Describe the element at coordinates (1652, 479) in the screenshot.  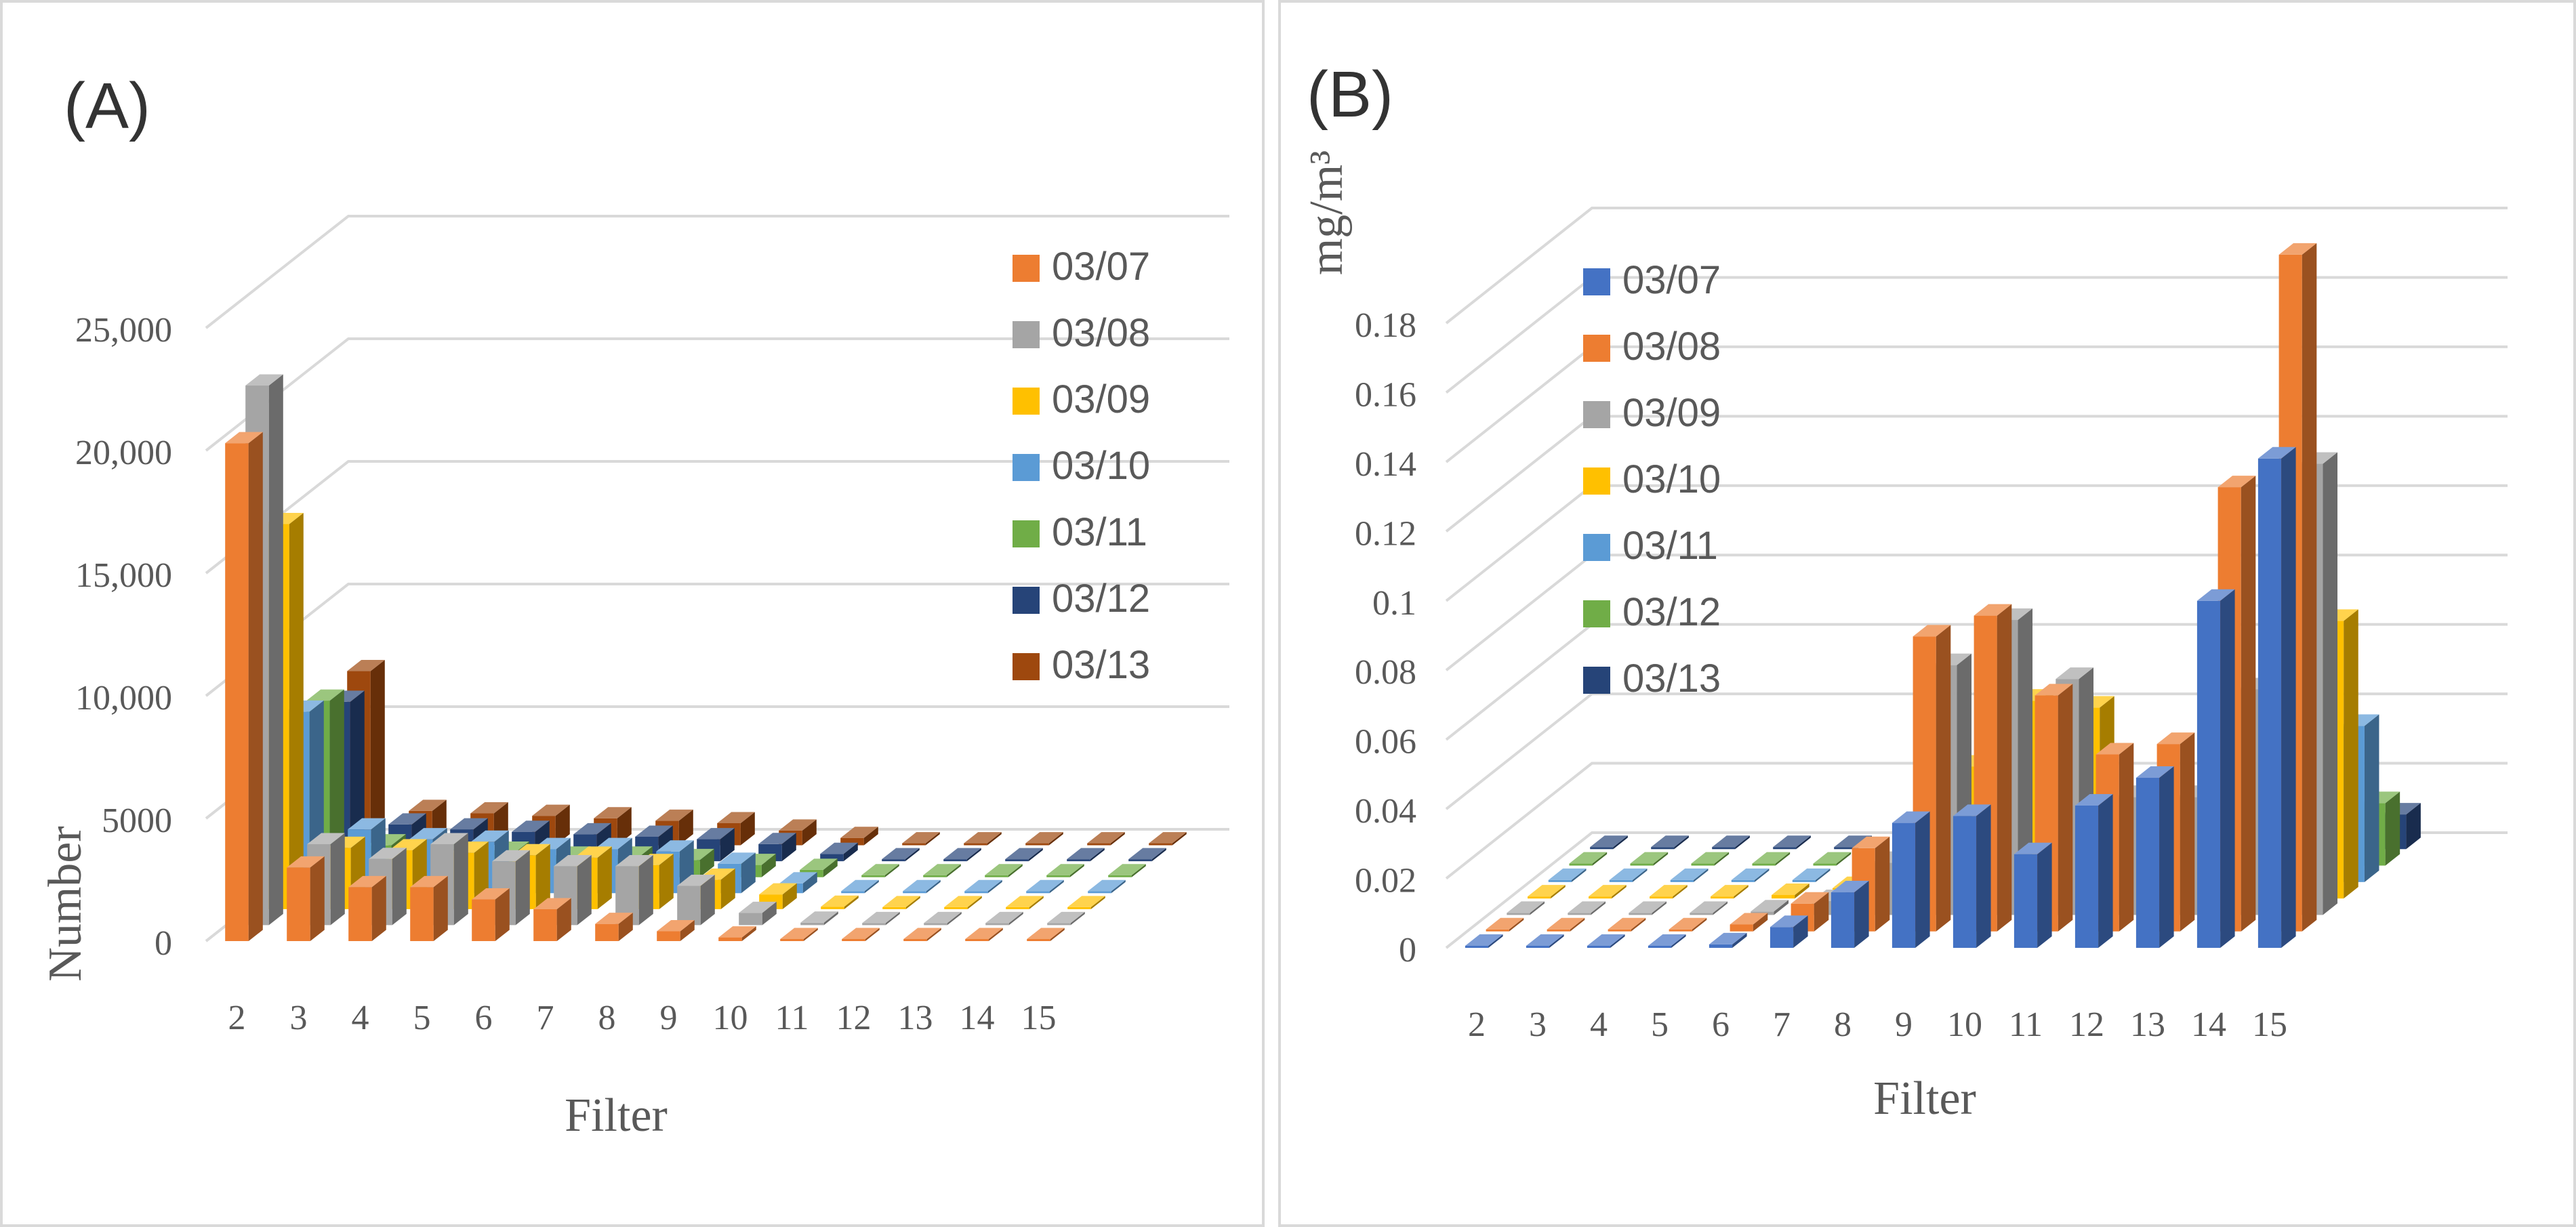
I see `legend-item-03/10: 03/10` at that location.